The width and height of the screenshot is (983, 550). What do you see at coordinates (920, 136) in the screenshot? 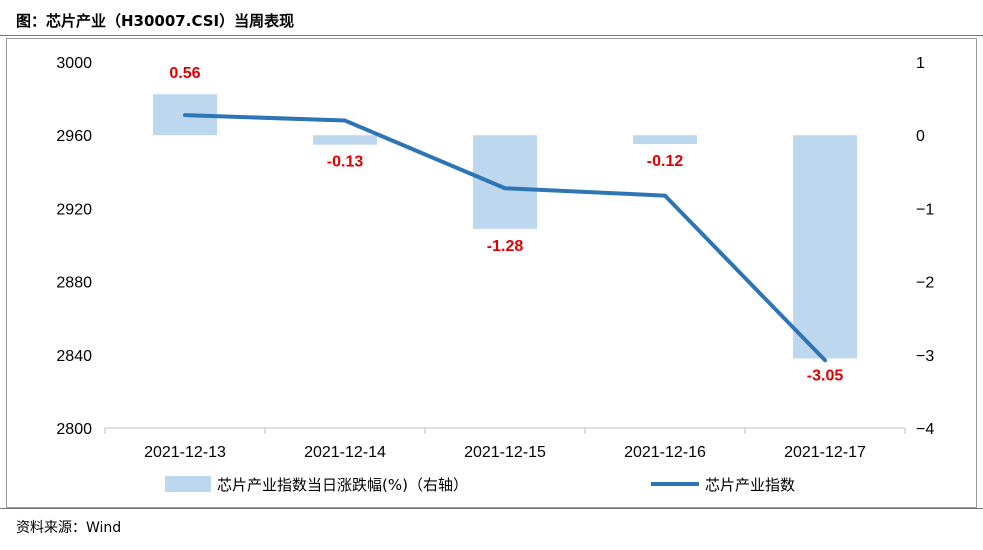
I see `y-right-tick-label: 0` at bounding box center [920, 136].